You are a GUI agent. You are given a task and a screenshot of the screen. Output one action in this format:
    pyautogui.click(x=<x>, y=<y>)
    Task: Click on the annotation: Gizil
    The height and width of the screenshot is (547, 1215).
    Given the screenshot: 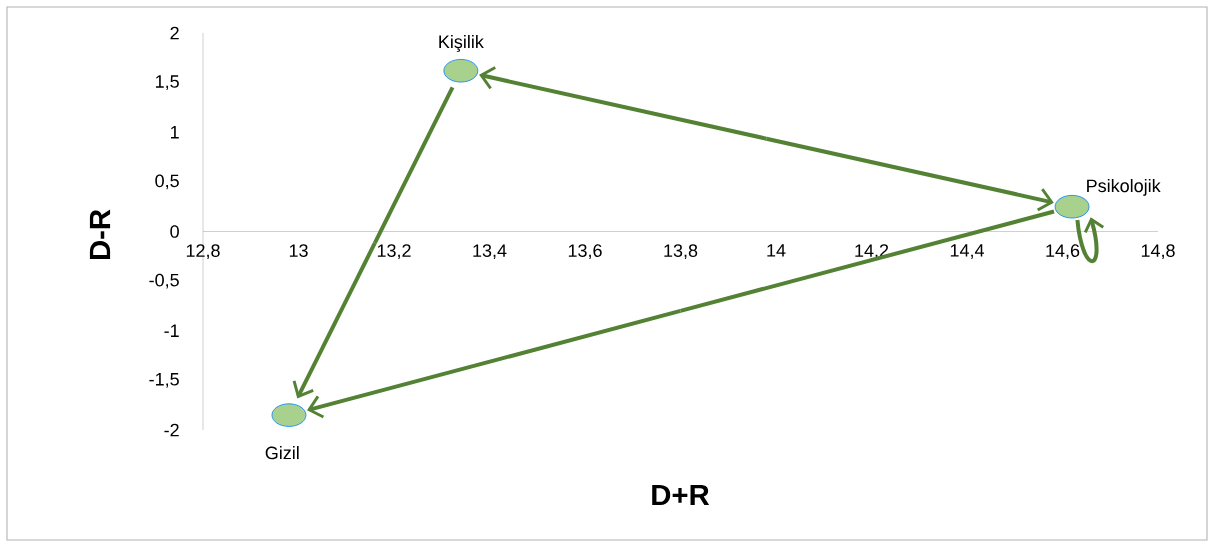 What is the action you would take?
    pyautogui.click(x=282, y=453)
    